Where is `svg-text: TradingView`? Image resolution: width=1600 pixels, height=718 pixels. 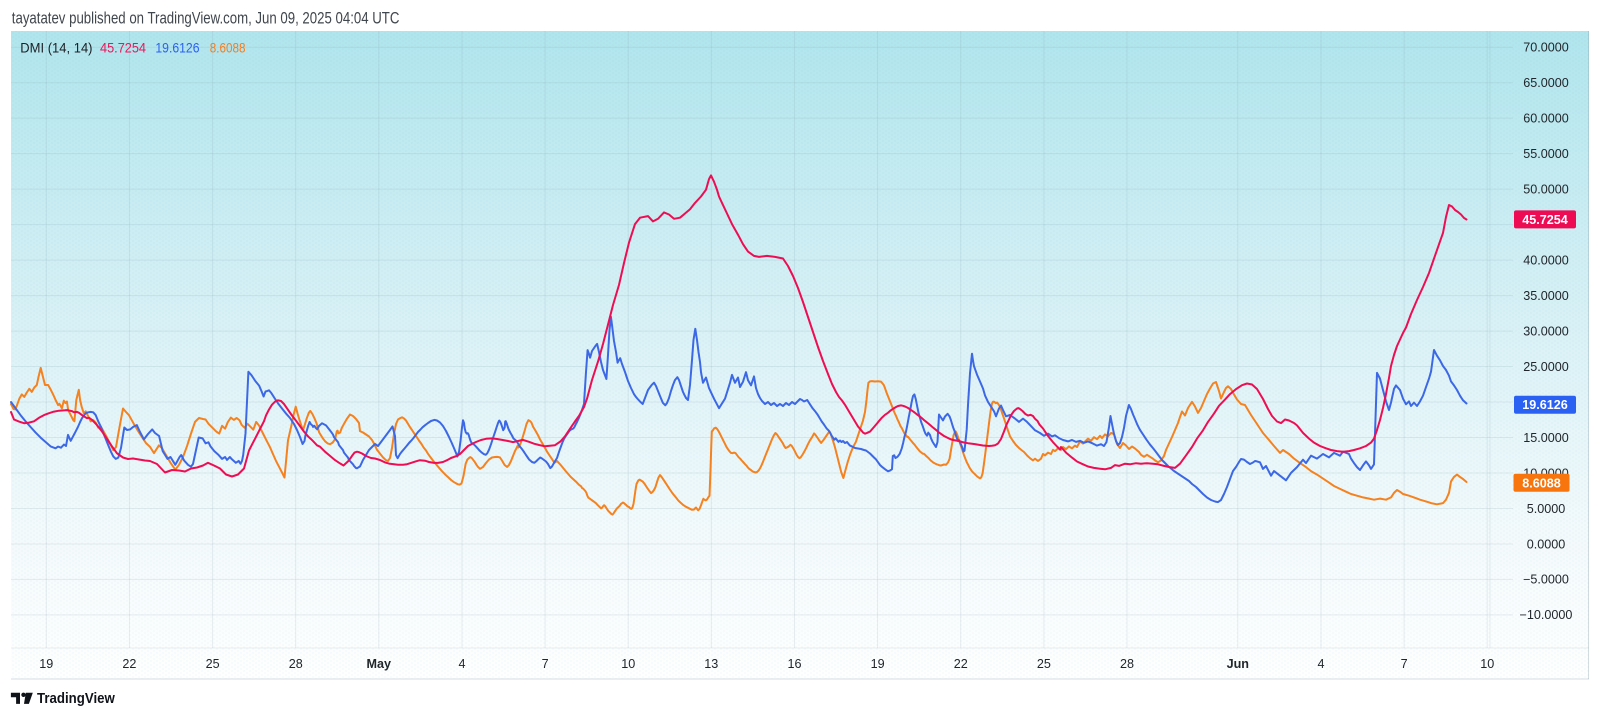 svg-text: TradingView is located at coordinates (76, 699).